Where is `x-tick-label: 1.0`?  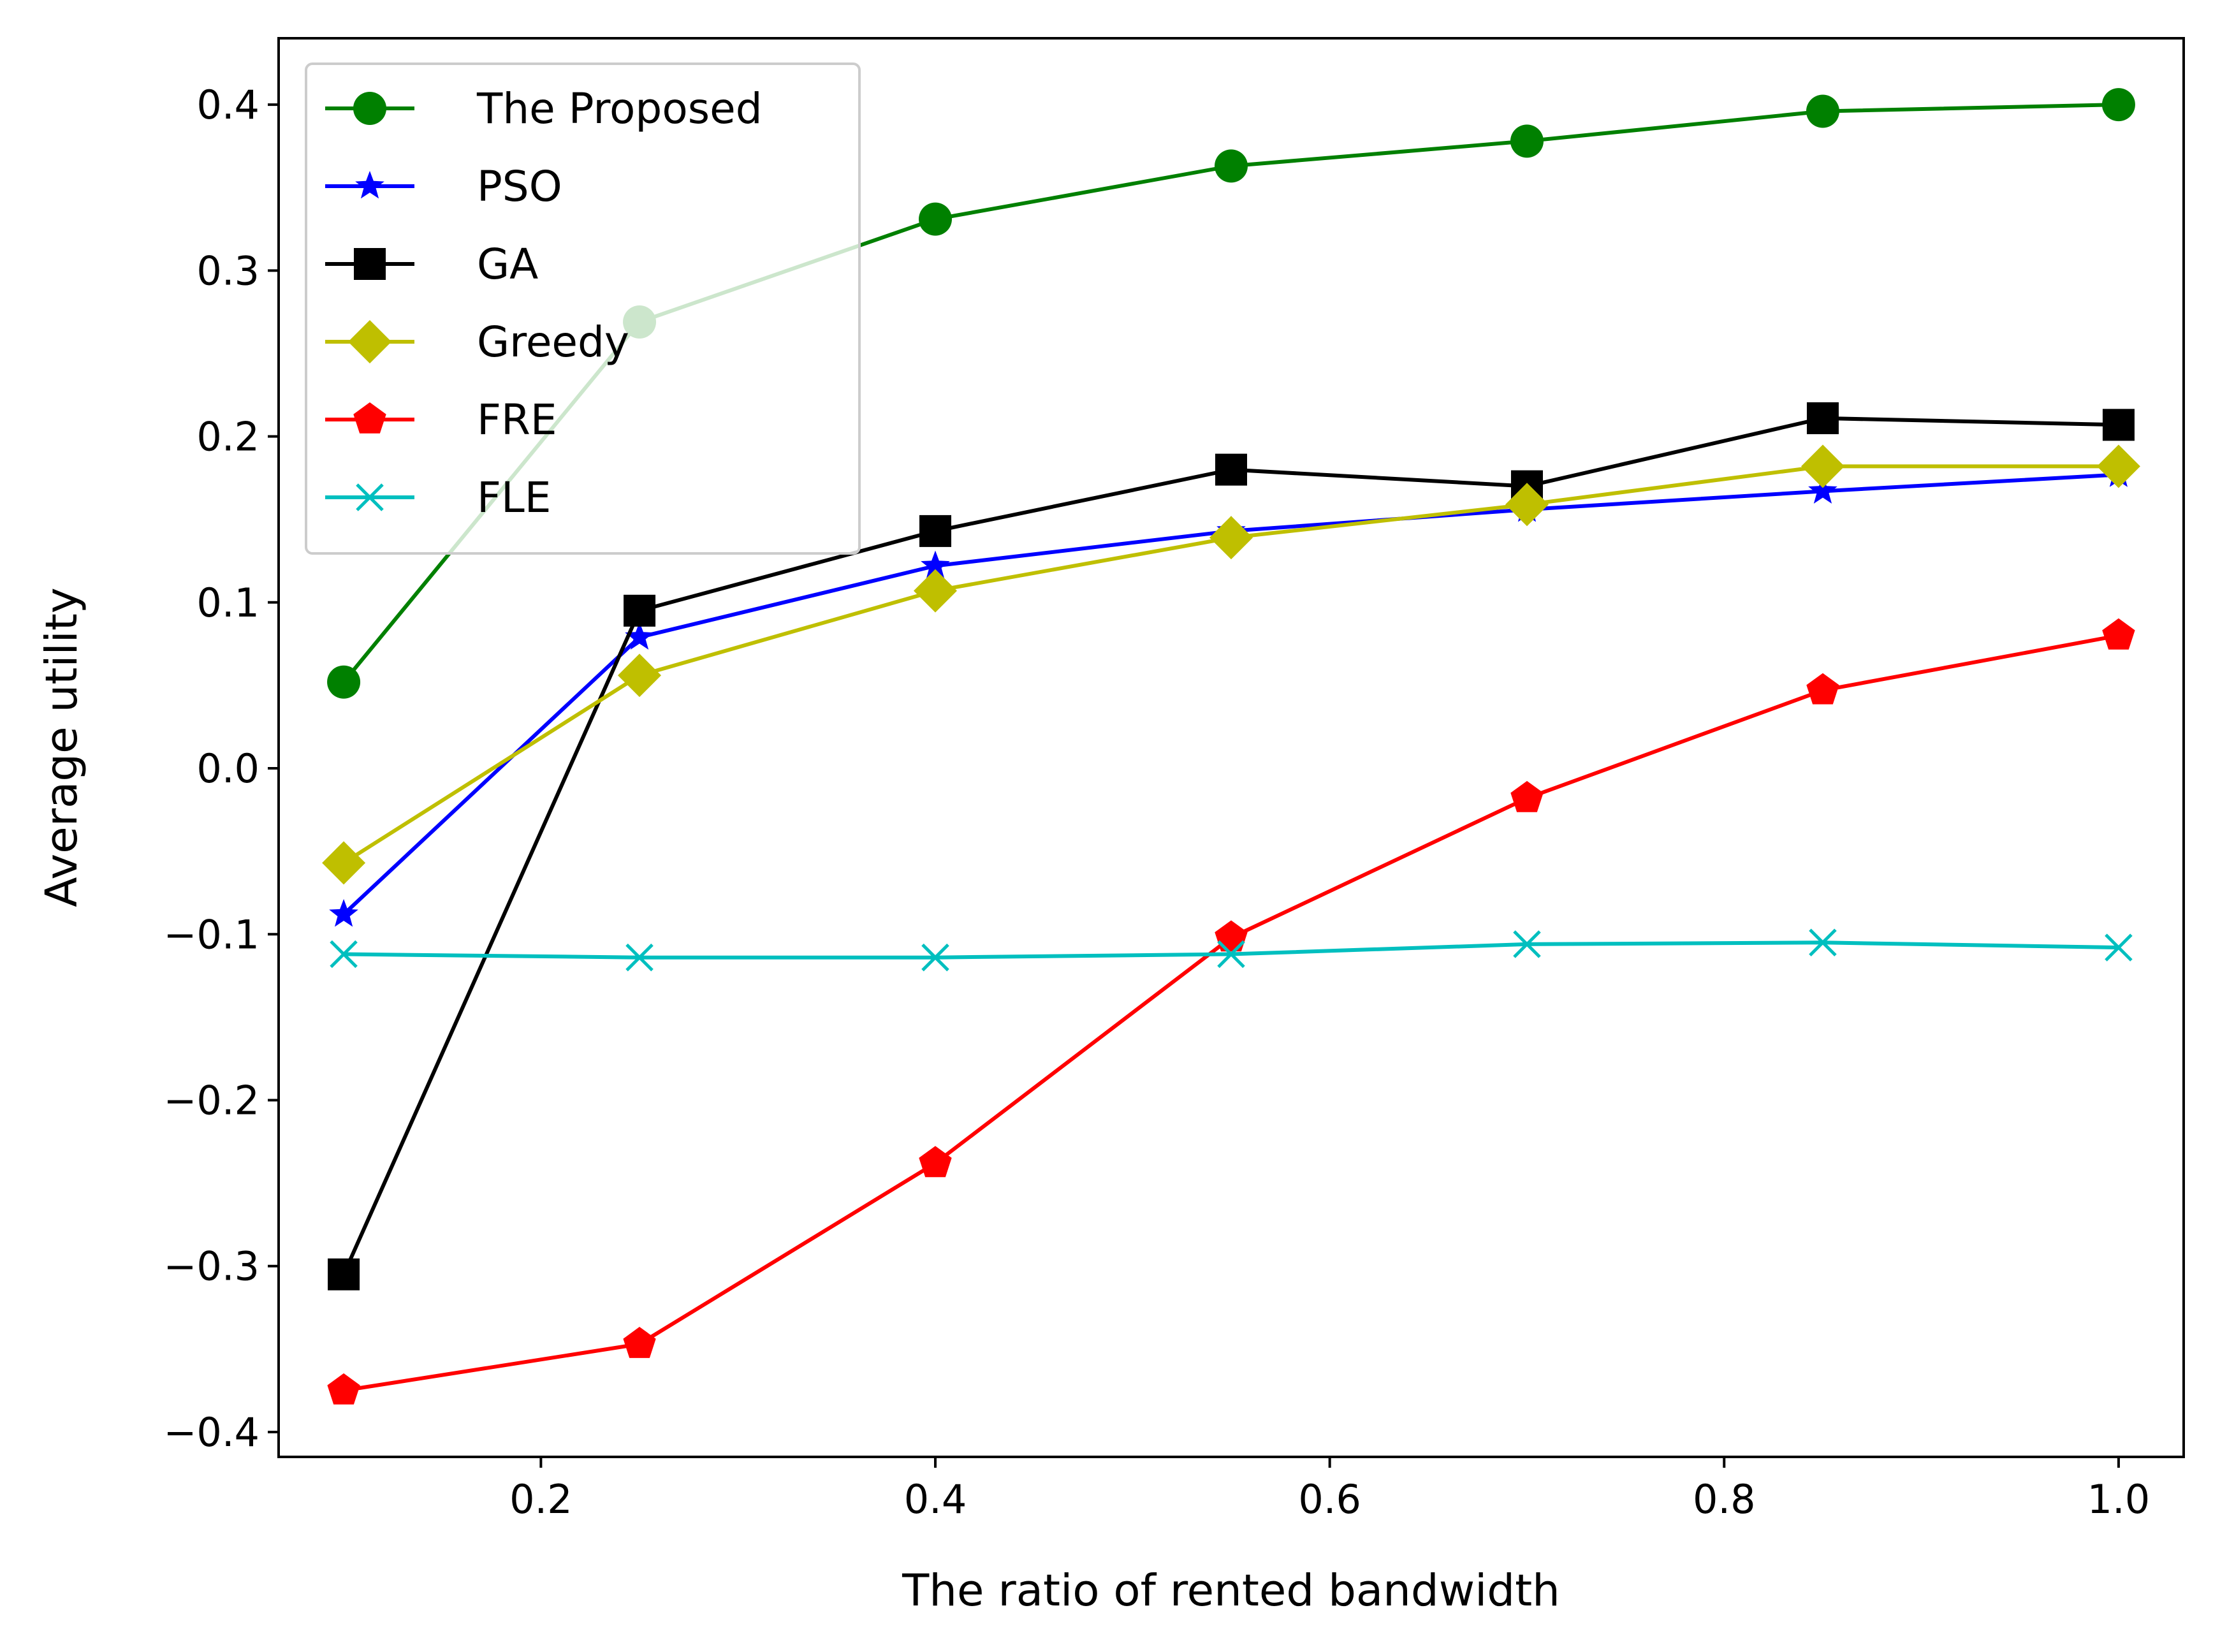 x-tick-label: 1.0 is located at coordinates (2119, 1500).